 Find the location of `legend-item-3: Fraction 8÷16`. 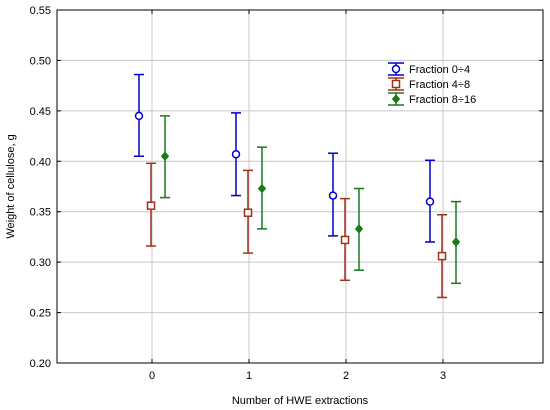

legend-item-3: Fraction 8÷16 is located at coordinates (432, 99).